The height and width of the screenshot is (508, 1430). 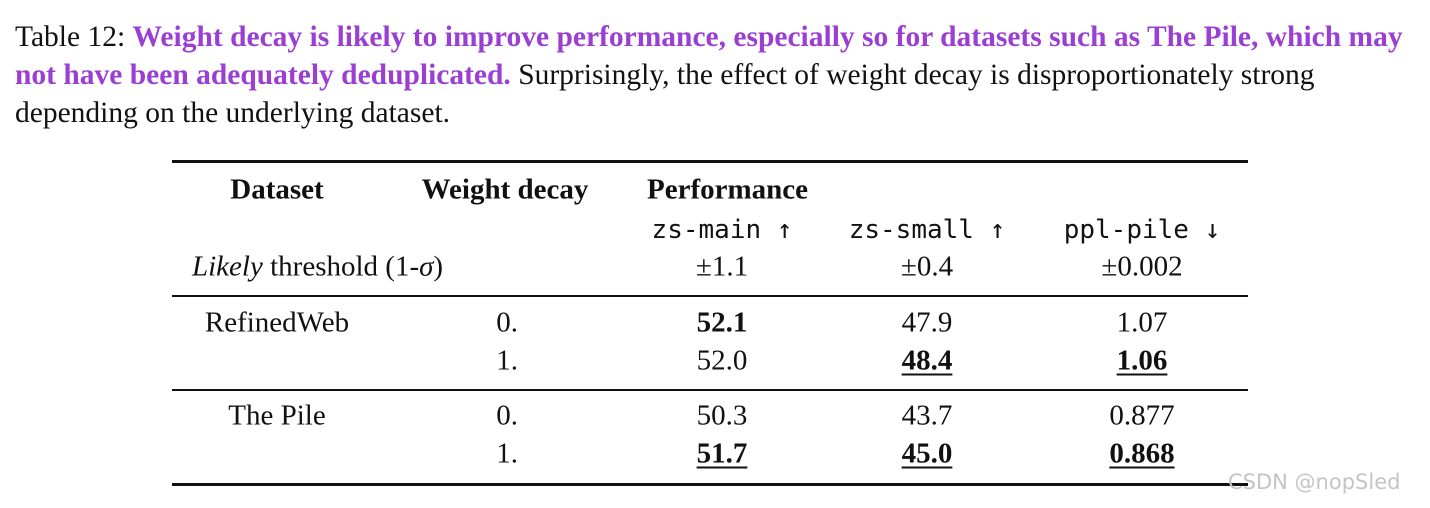 I want to click on metric-value: 45.0, so click(x=927, y=453).